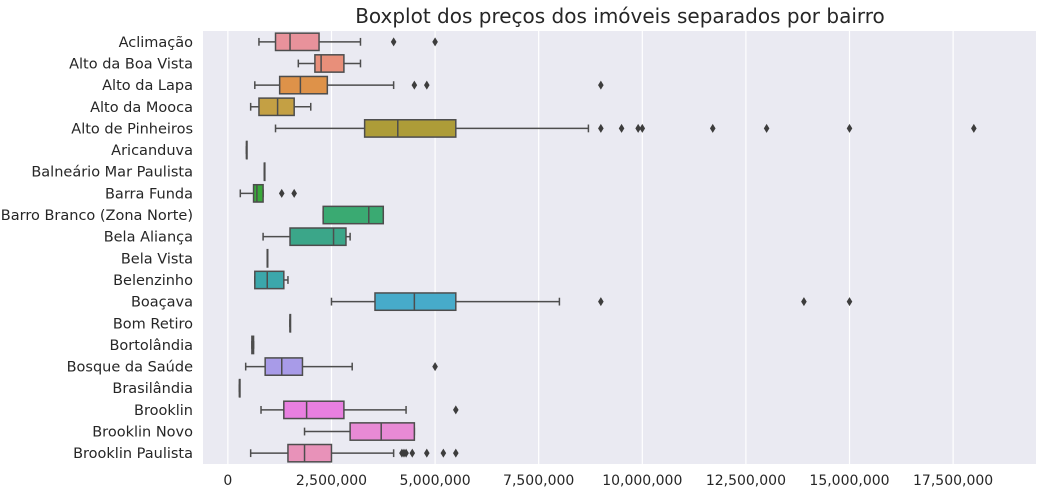 This screenshot has width=1046, height=493. What do you see at coordinates (147, 86) in the screenshot?
I see `y-tick-label: Alto da Lapa` at bounding box center [147, 86].